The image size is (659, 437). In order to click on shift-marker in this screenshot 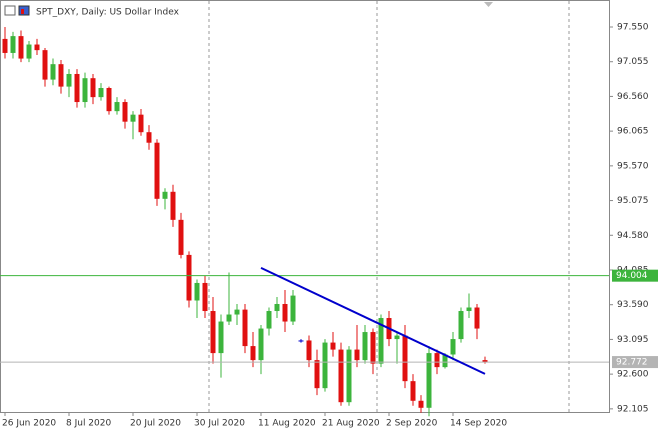, I will do `click(488, 4)`.